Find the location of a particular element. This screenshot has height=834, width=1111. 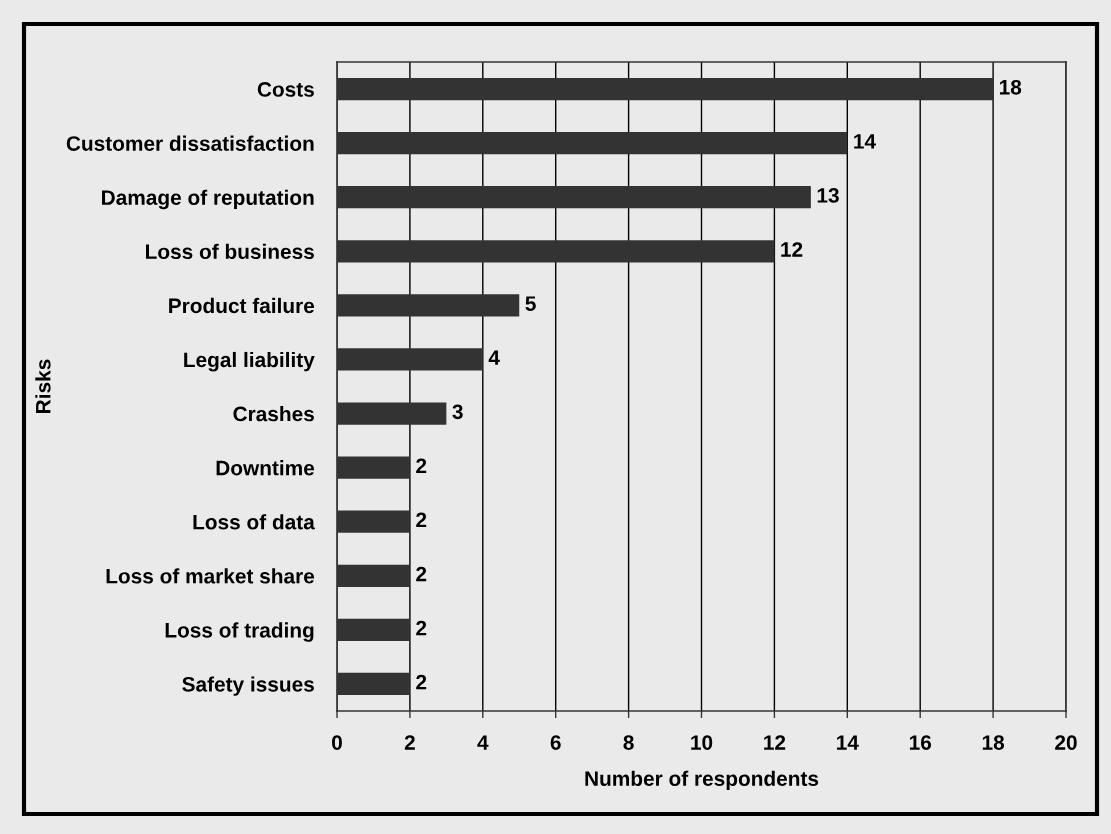

x-tick-label: 4 is located at coordinates (483, 742).